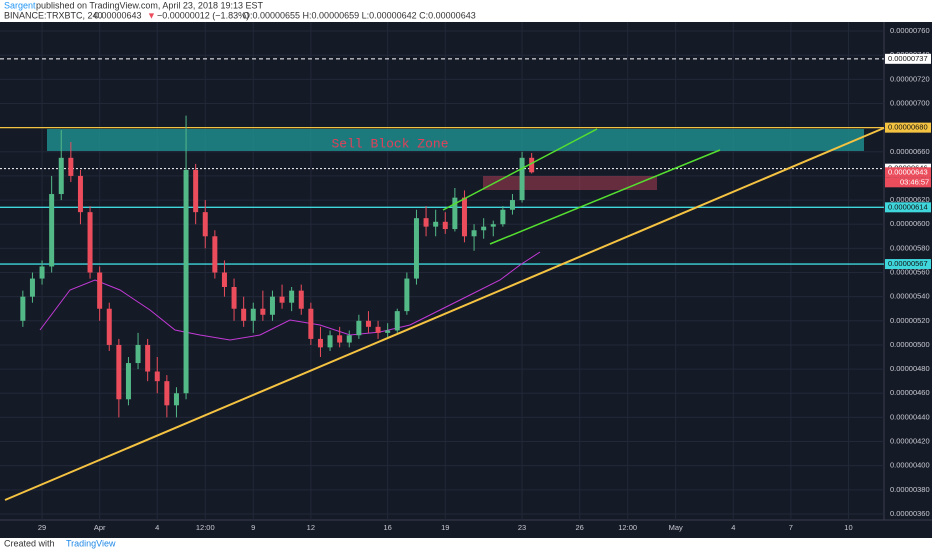 This screenshot has width=932, height=550. Describe the element at coordinates (203, 15) in the screenshot. I see `change: −0.00000012 (−1.83%)` at that location.